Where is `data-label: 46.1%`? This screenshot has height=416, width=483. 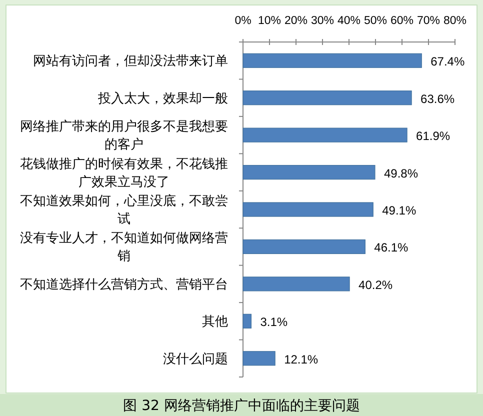
data-label: 46.1% is located at coordinates (391, 247).